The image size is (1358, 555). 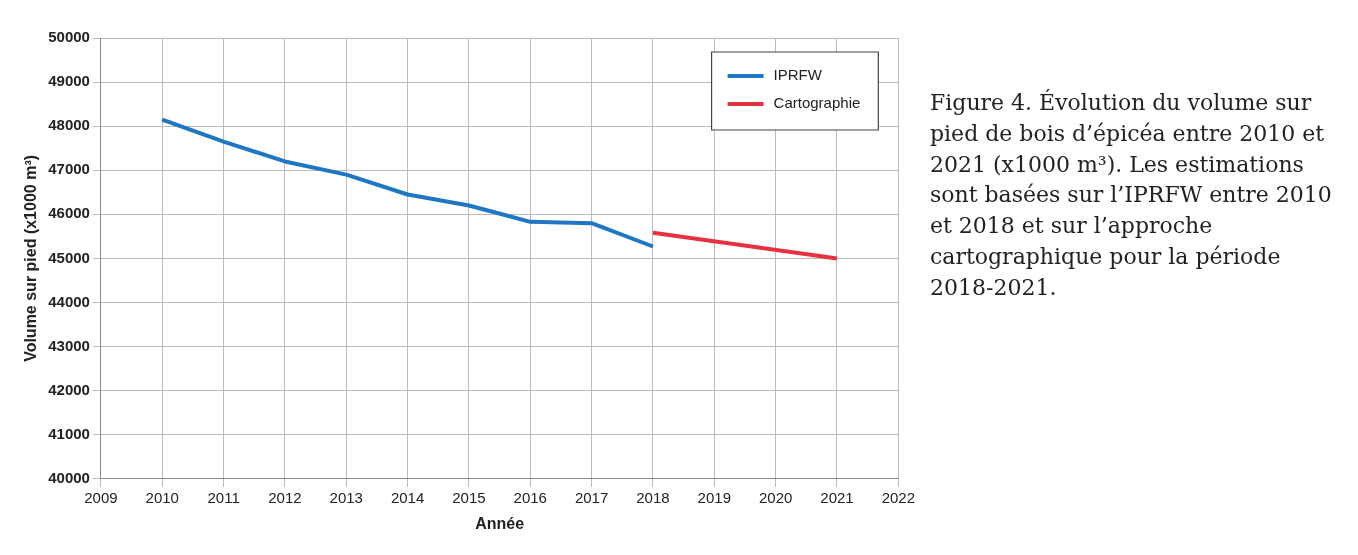 What do you see at coordinates (69, 433) in the screenshot?
I see `y-tick-label: 41000` at bounding box center [69, 433].